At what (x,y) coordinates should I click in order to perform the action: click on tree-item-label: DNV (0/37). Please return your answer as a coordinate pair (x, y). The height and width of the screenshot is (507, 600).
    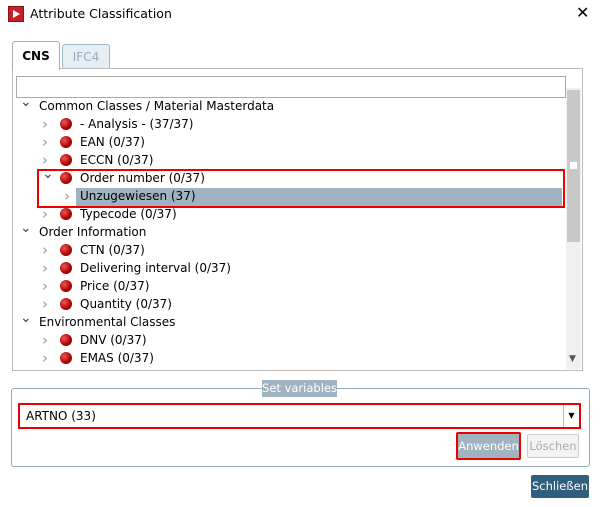
    Looking at the image, I should click on (113, 340).